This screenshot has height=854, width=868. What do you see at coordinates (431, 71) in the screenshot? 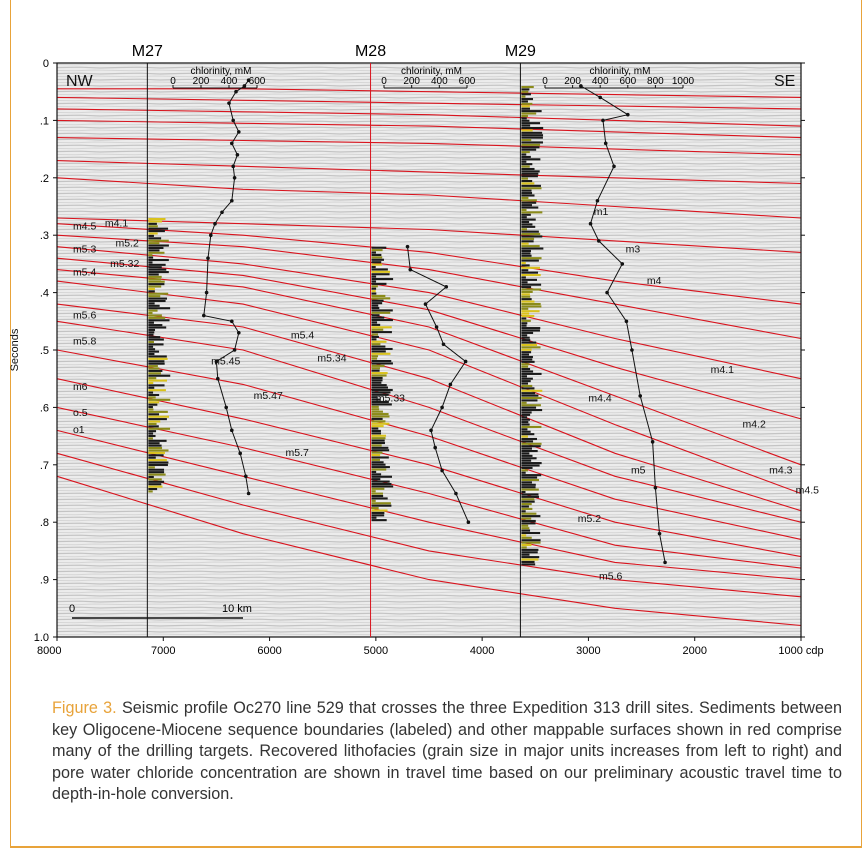
I see `chlorinity-label: chlorinity, mM` at bounding box center [431, 71].